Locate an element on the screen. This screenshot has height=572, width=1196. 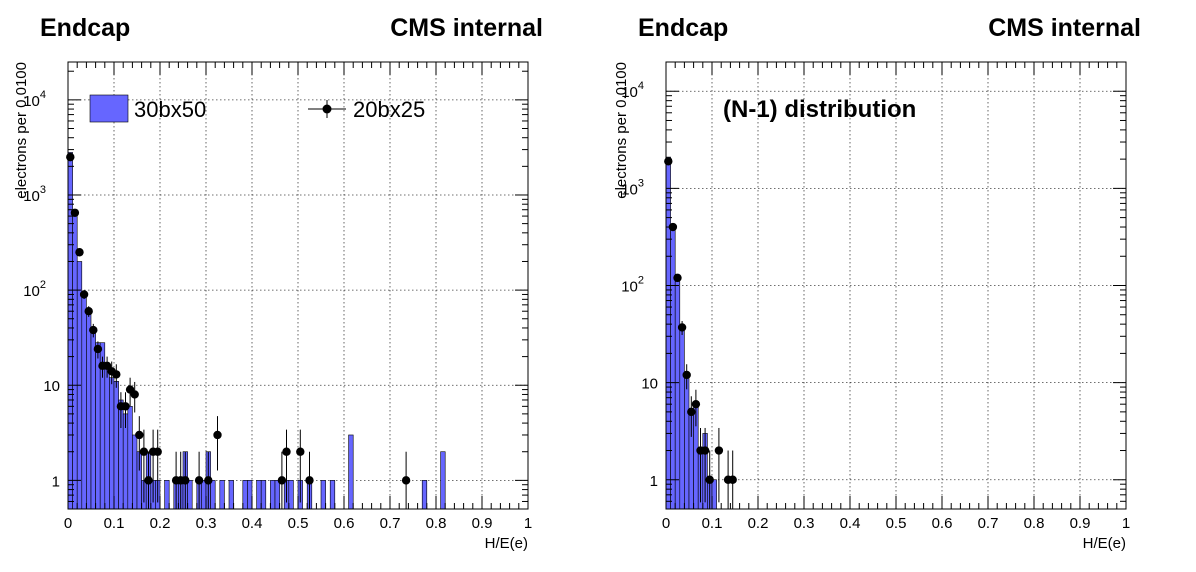
x-tick-label: 1 is located at coordinates (1126, 523).